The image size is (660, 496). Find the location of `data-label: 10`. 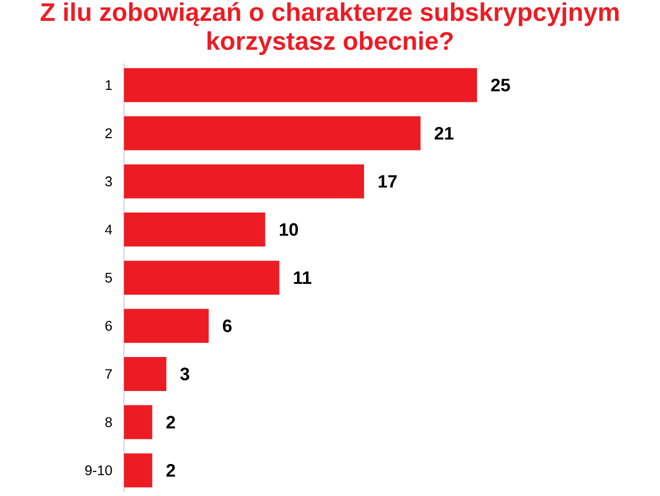

data-label: 10 is located at coordinates (289, 229).